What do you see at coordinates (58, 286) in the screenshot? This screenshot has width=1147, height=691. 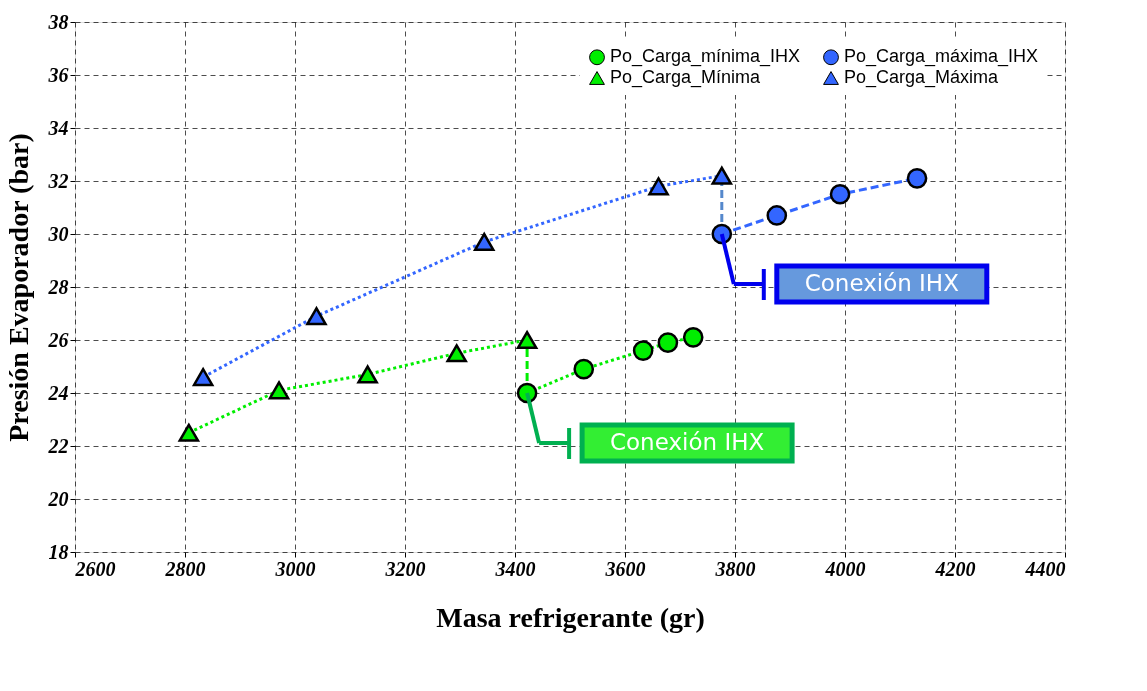 I see `y-tick-label: 28` at bounding box center [58, 286].